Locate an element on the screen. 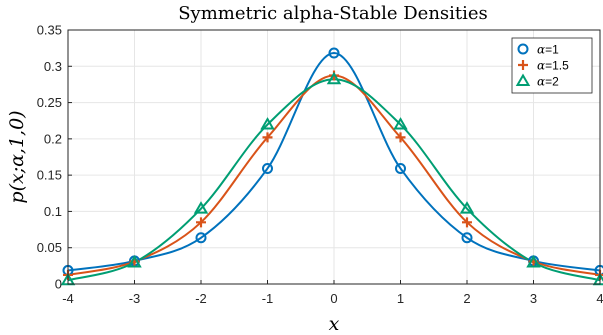  x-tick-label: 1 is located at coordinates (400, 298).